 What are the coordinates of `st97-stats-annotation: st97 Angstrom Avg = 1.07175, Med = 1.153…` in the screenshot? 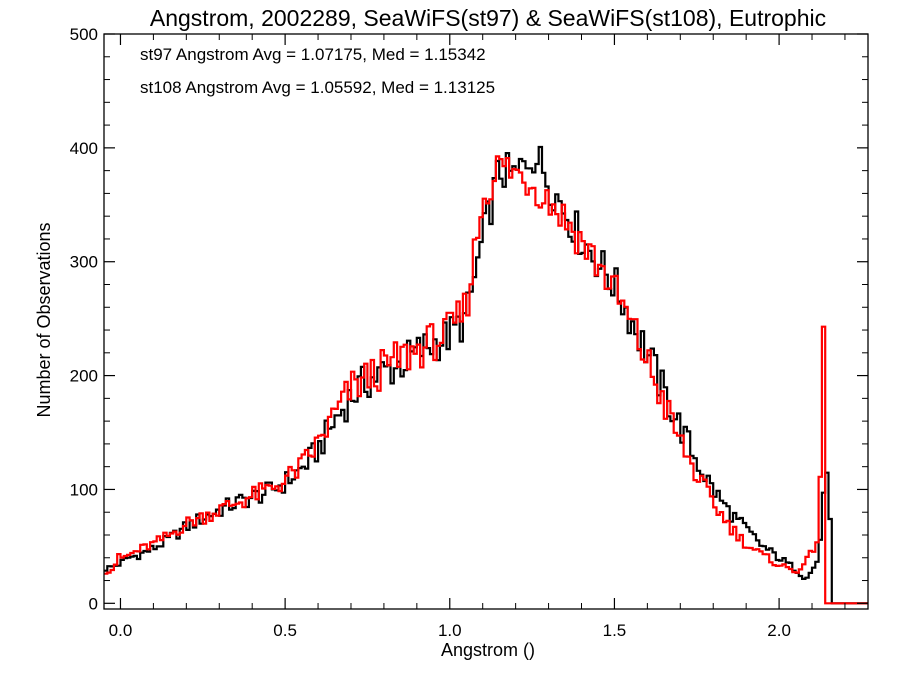 It's located at (313, 54).